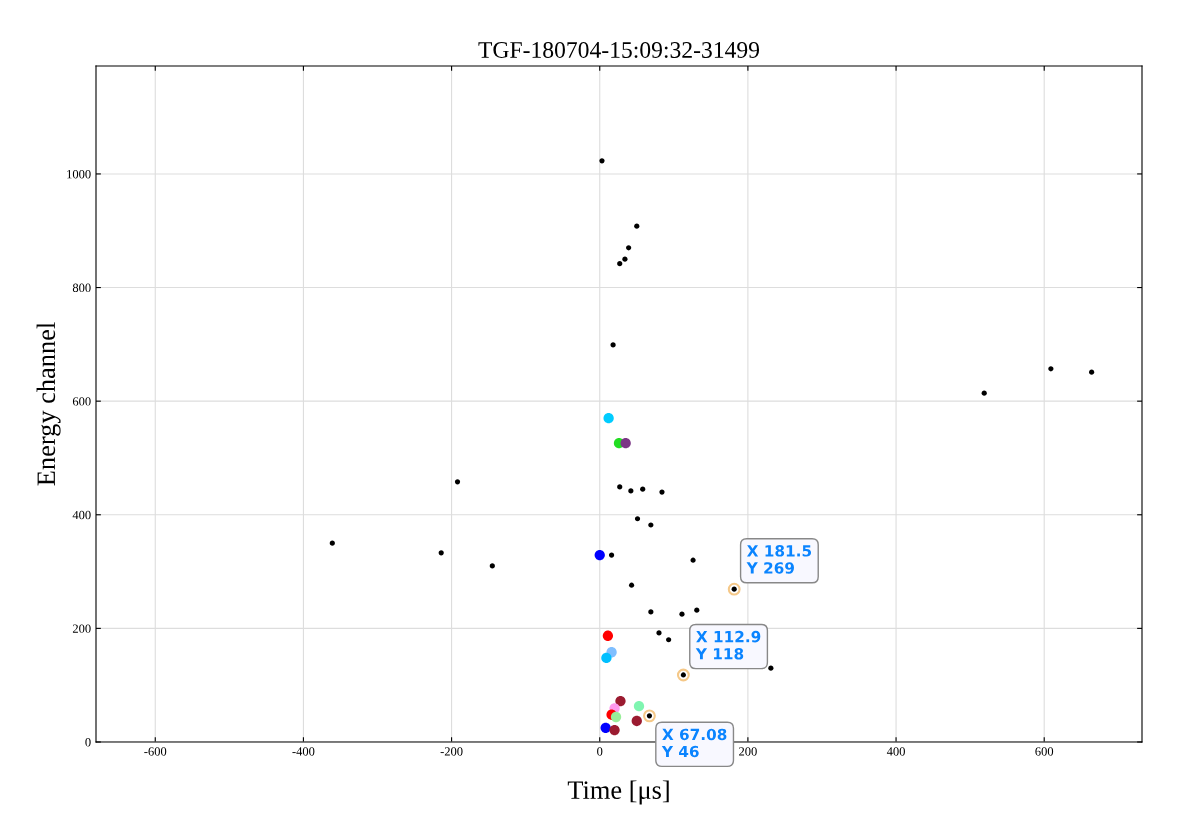 The height and width of the screenshot is (818, 1177). I want to click on y-tick-label: 800, so click(81, 288).